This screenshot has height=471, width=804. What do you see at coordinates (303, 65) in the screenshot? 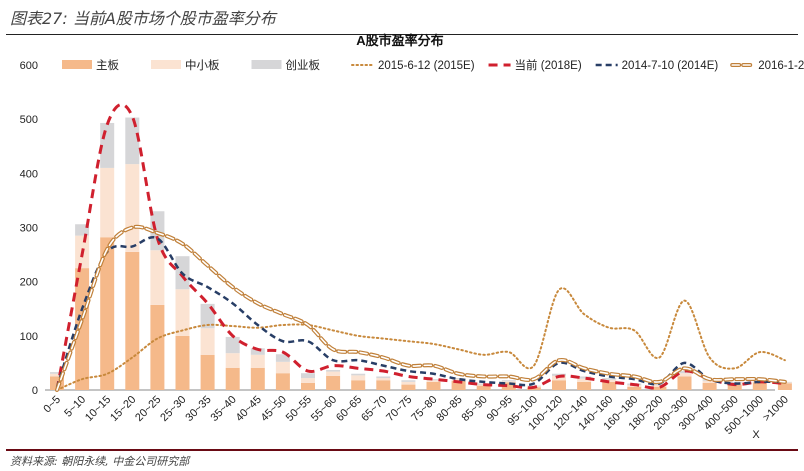
I see `legend-label: 创业板` at bounding box center [303, 65].